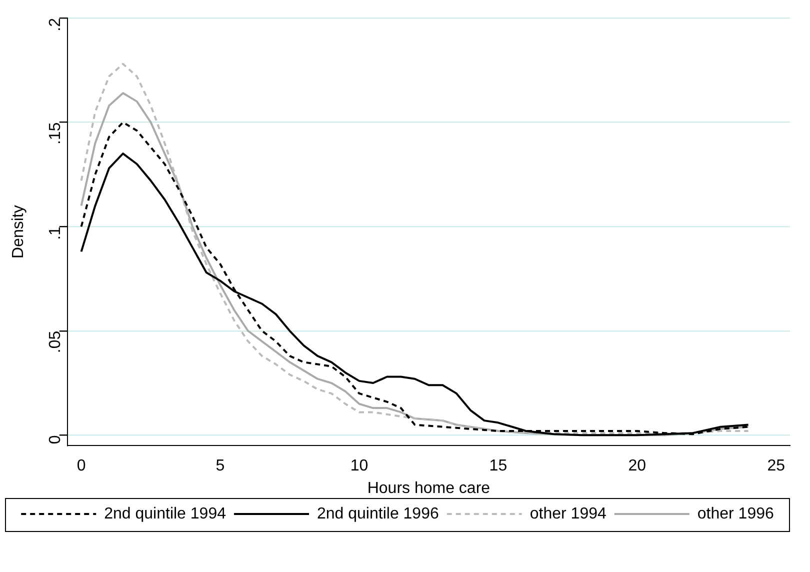 The width and height of the screenshot is (810, 572). Describe the element at coordinates (498, 466) in the screenshot. I see `x-tick-label: 15` at that location.